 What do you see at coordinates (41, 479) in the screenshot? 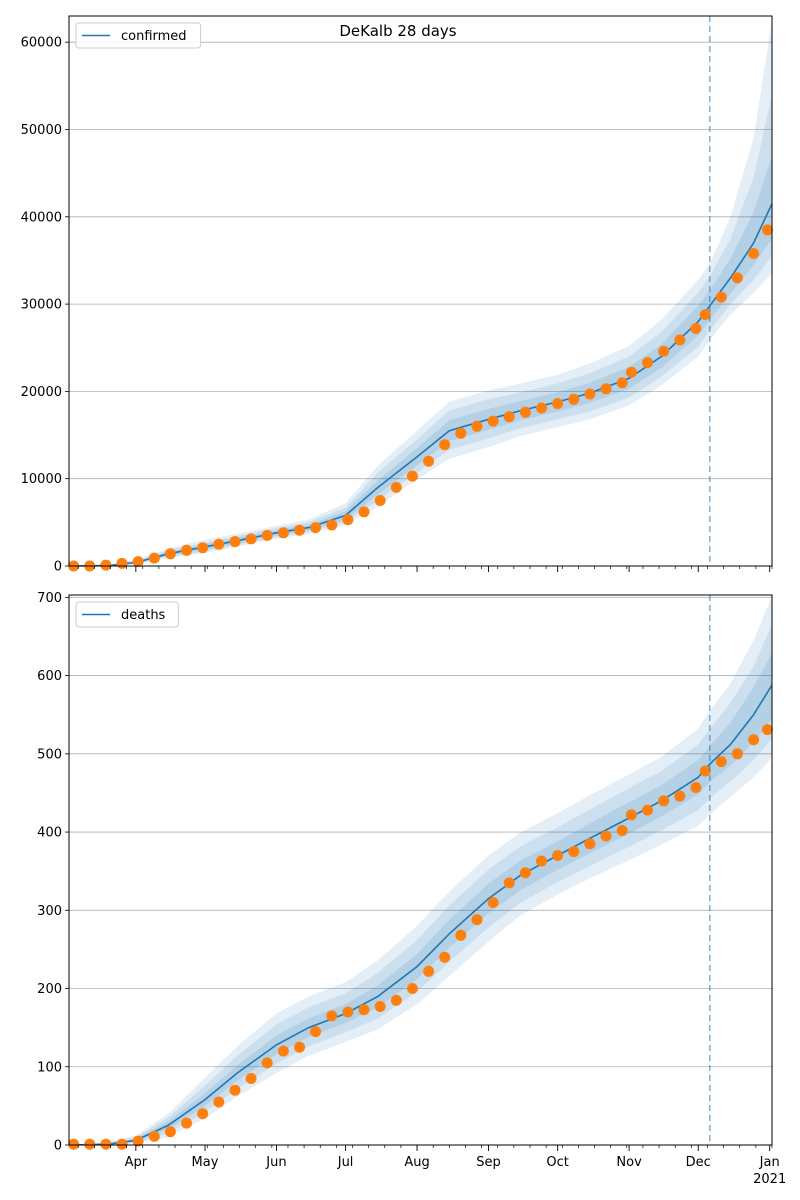
I see `y-tick-label: 10000` at bounding box center [41, 479].